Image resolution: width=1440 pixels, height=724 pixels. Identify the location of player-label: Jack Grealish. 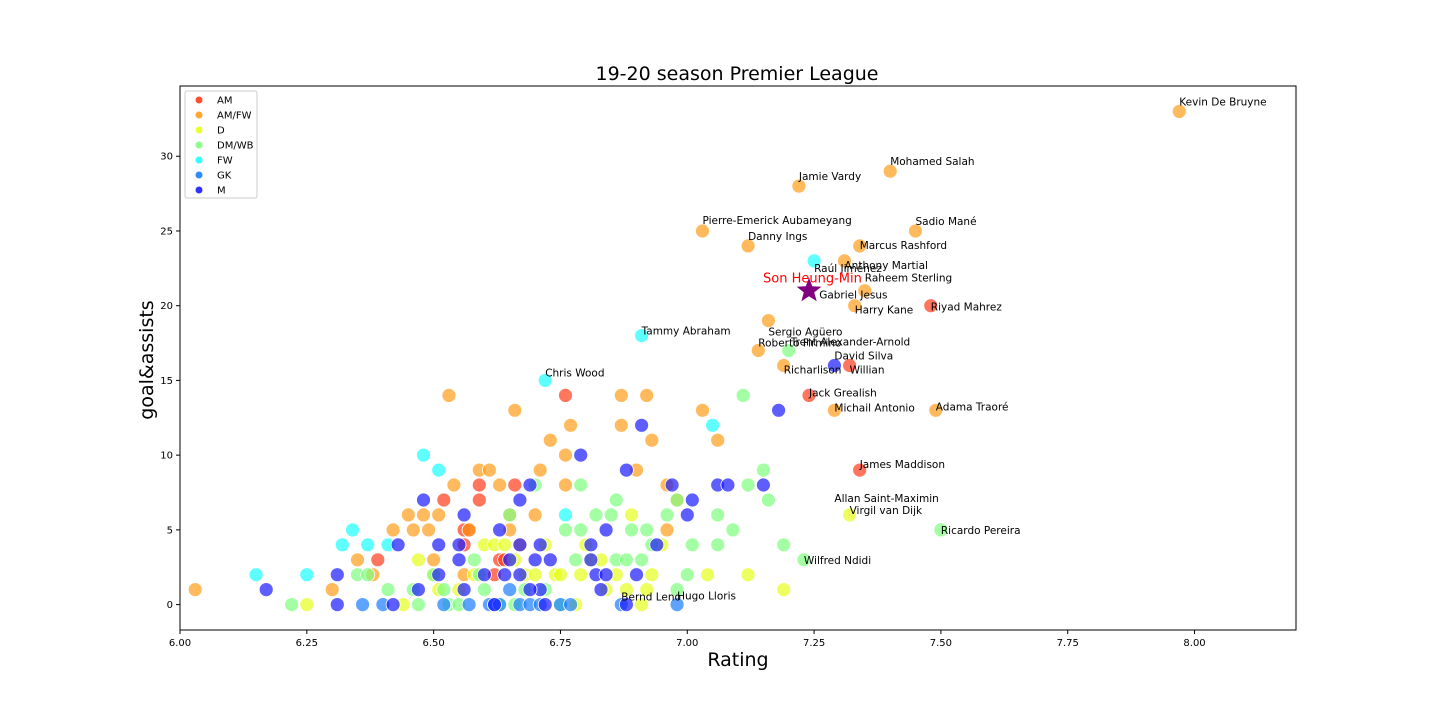
(842, 393).